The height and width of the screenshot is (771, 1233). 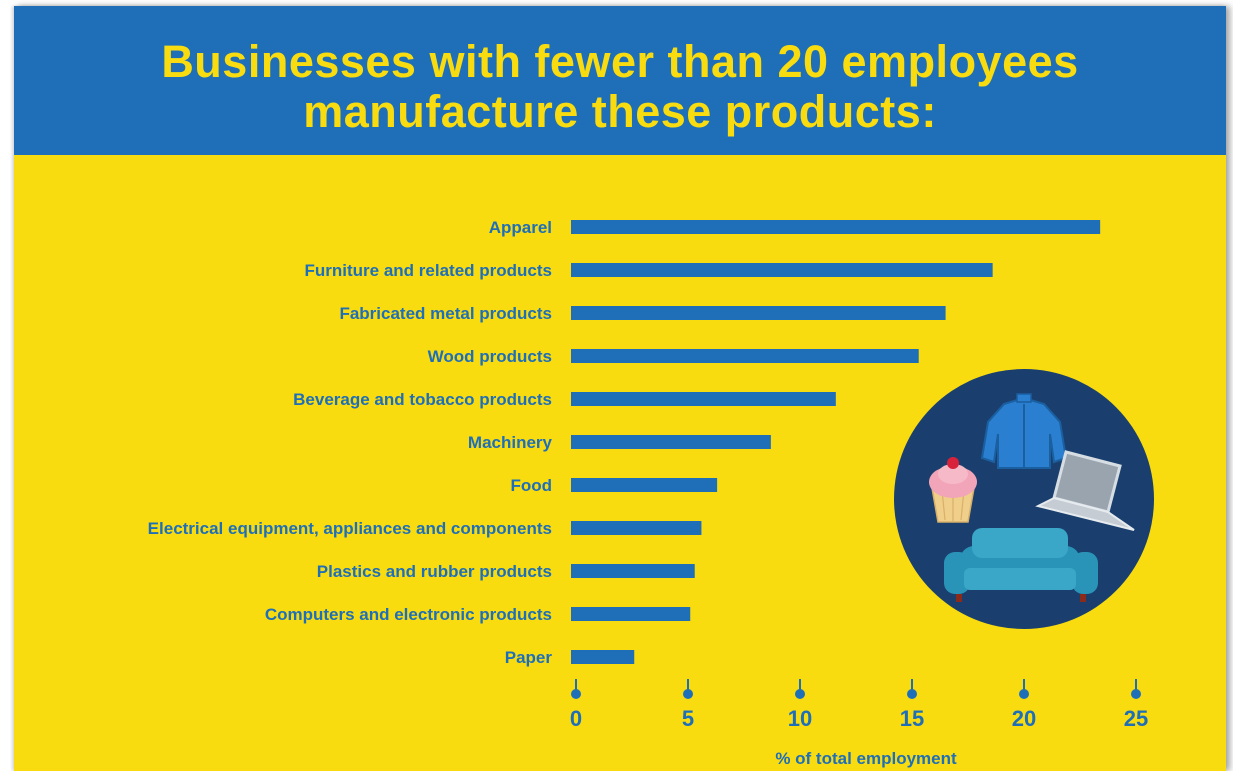 What do you see at coordinates (422, 399) in the screenshot?
I see `category-label-4: Beverage and tobacco products` at bounding box center [422, 399].